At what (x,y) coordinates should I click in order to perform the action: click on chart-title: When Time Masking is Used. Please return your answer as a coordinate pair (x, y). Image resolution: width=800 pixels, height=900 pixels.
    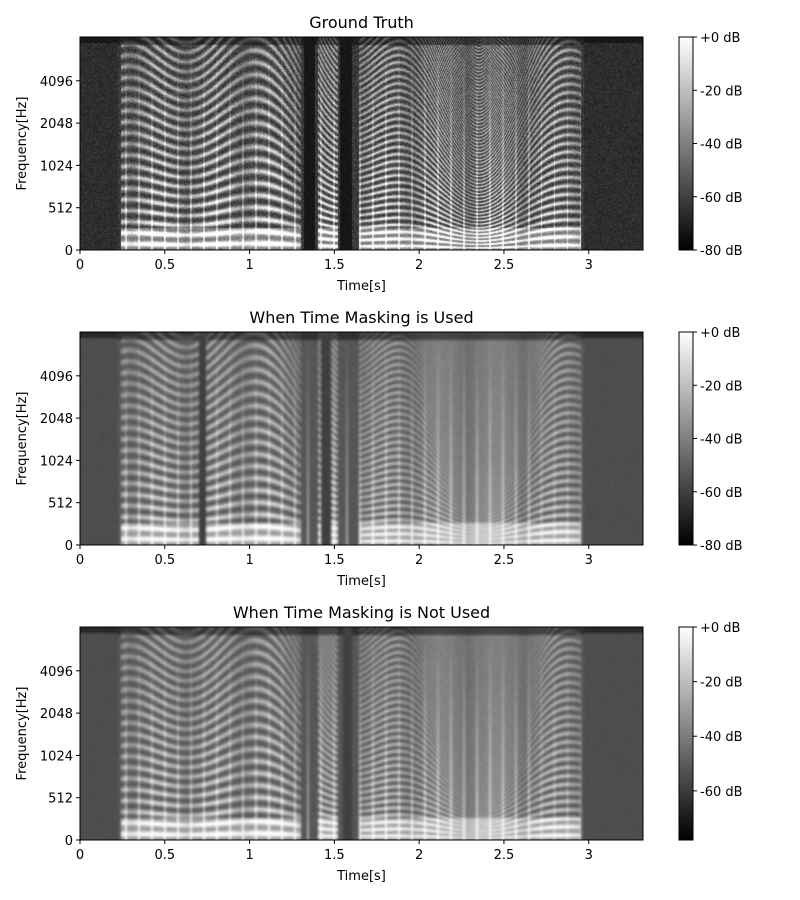
    Looking at the image, I should click on (361, 317).